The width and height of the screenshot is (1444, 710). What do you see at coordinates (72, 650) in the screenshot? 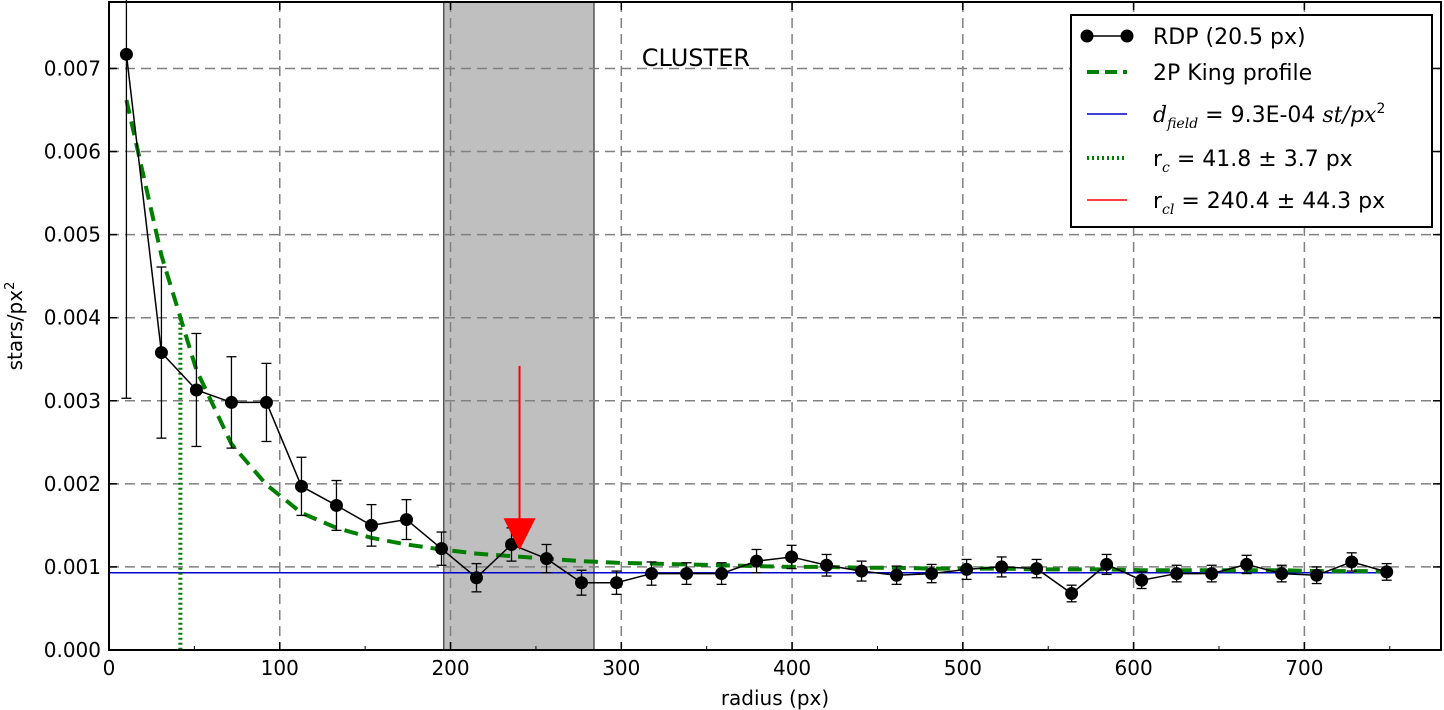
I see `y-tick-label-0: 0.000` at bounding box center [72, 650].